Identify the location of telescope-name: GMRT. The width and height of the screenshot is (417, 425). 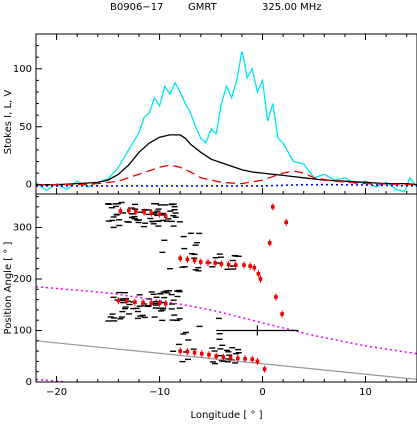
(202, 7).